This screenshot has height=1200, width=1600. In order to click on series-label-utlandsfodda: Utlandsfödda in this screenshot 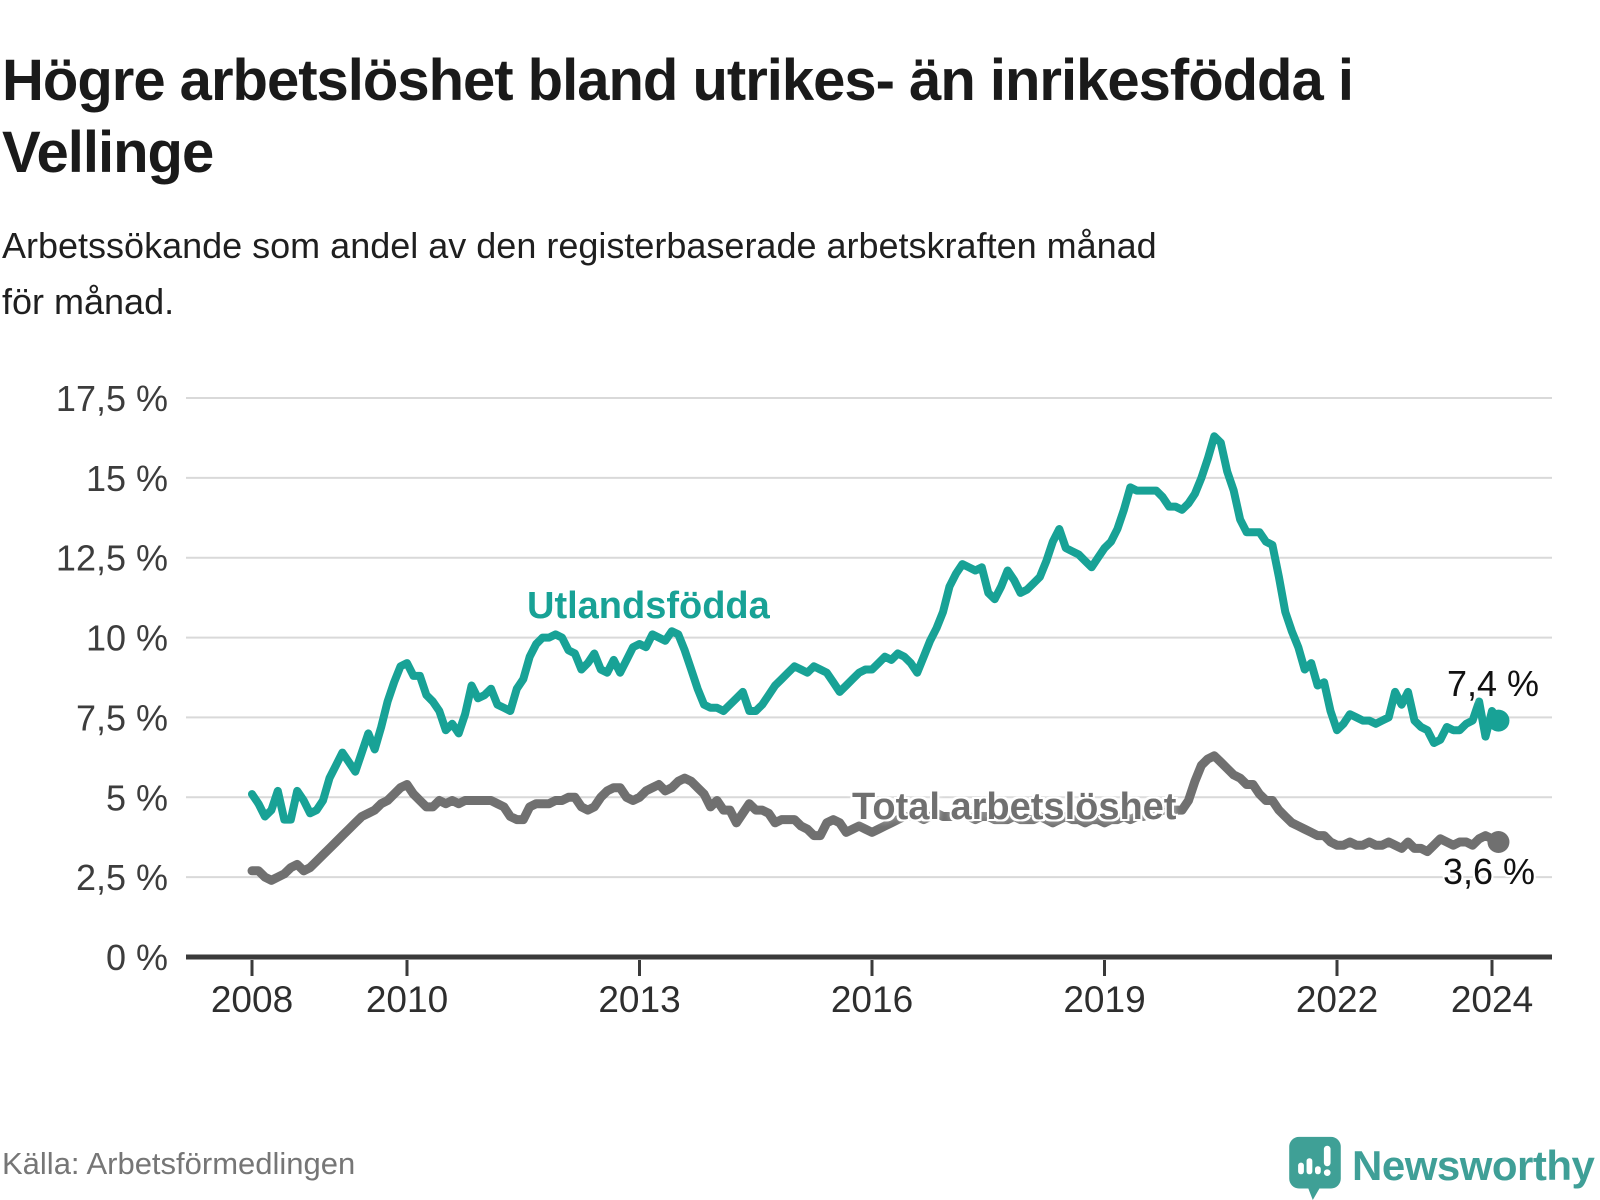, I will do `click(648, 606)`.